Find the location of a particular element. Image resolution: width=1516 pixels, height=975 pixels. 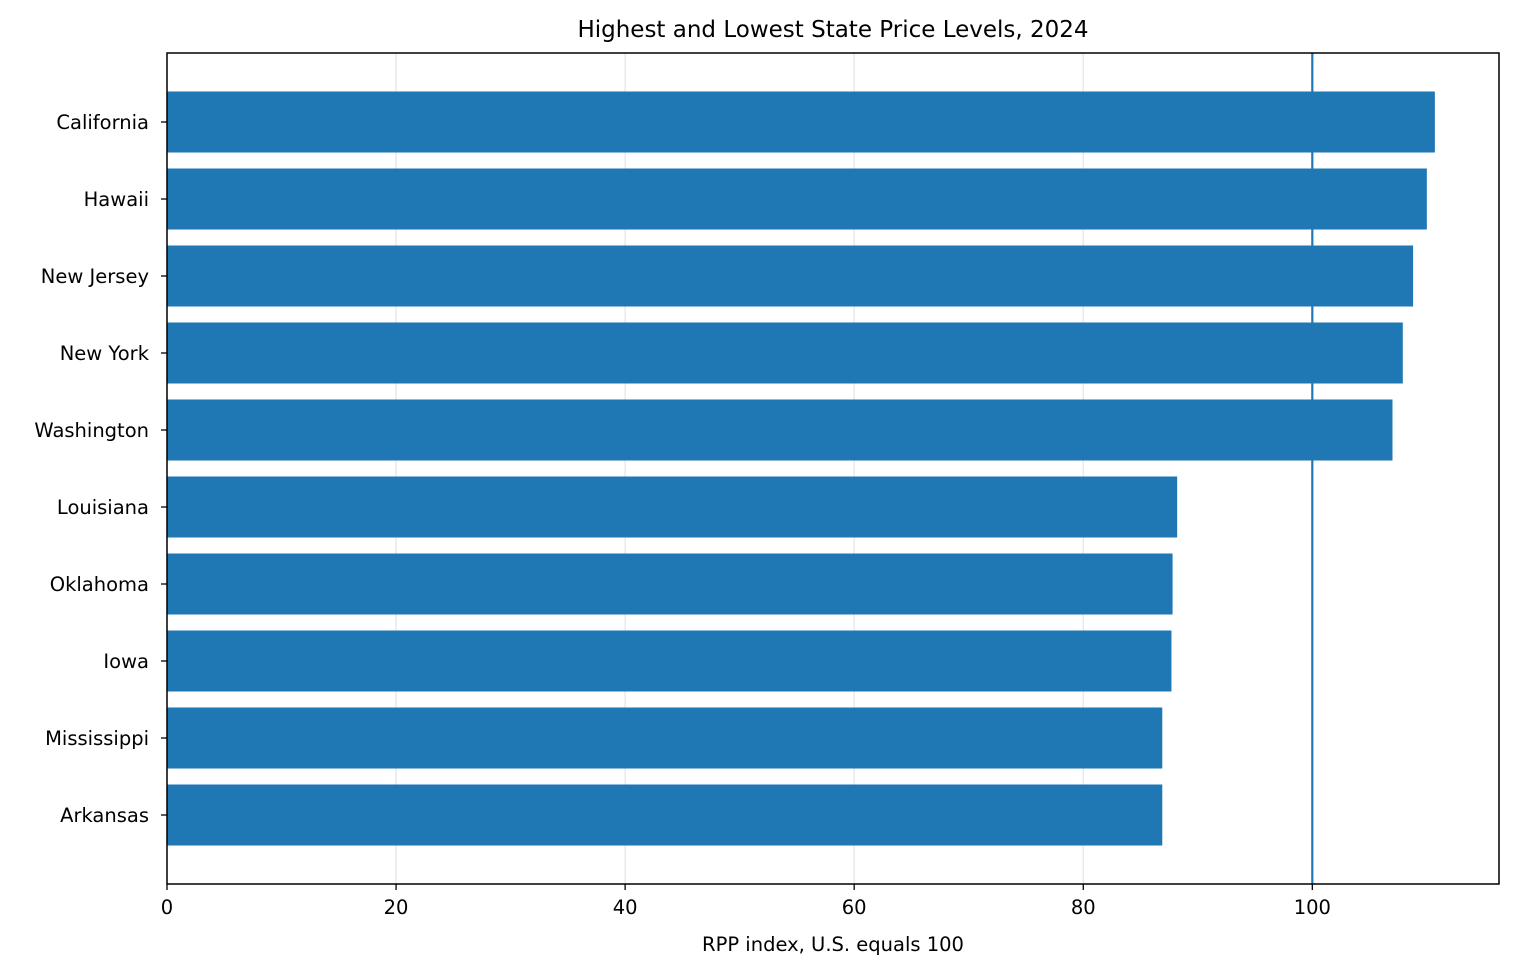

y-tick-label-mississippi: Mississippi is located at coordinates (97, 738).